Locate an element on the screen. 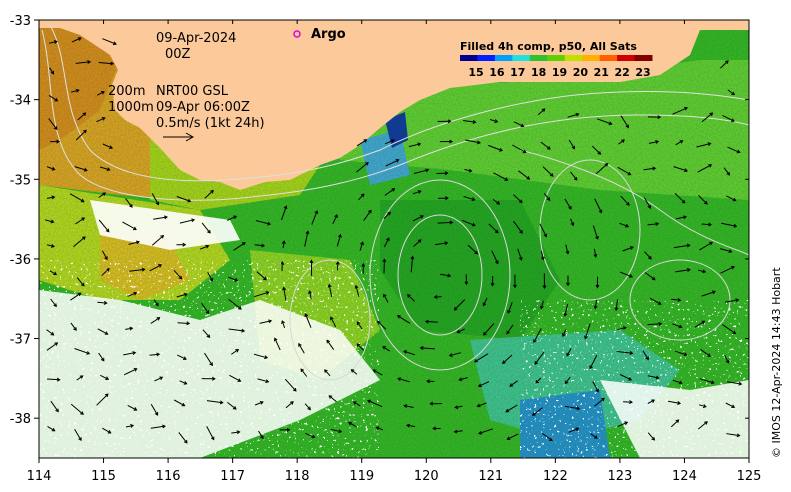 The width and height of the screenshot is (791, 492). colorbar-scale is located at coordinates (556, 58).